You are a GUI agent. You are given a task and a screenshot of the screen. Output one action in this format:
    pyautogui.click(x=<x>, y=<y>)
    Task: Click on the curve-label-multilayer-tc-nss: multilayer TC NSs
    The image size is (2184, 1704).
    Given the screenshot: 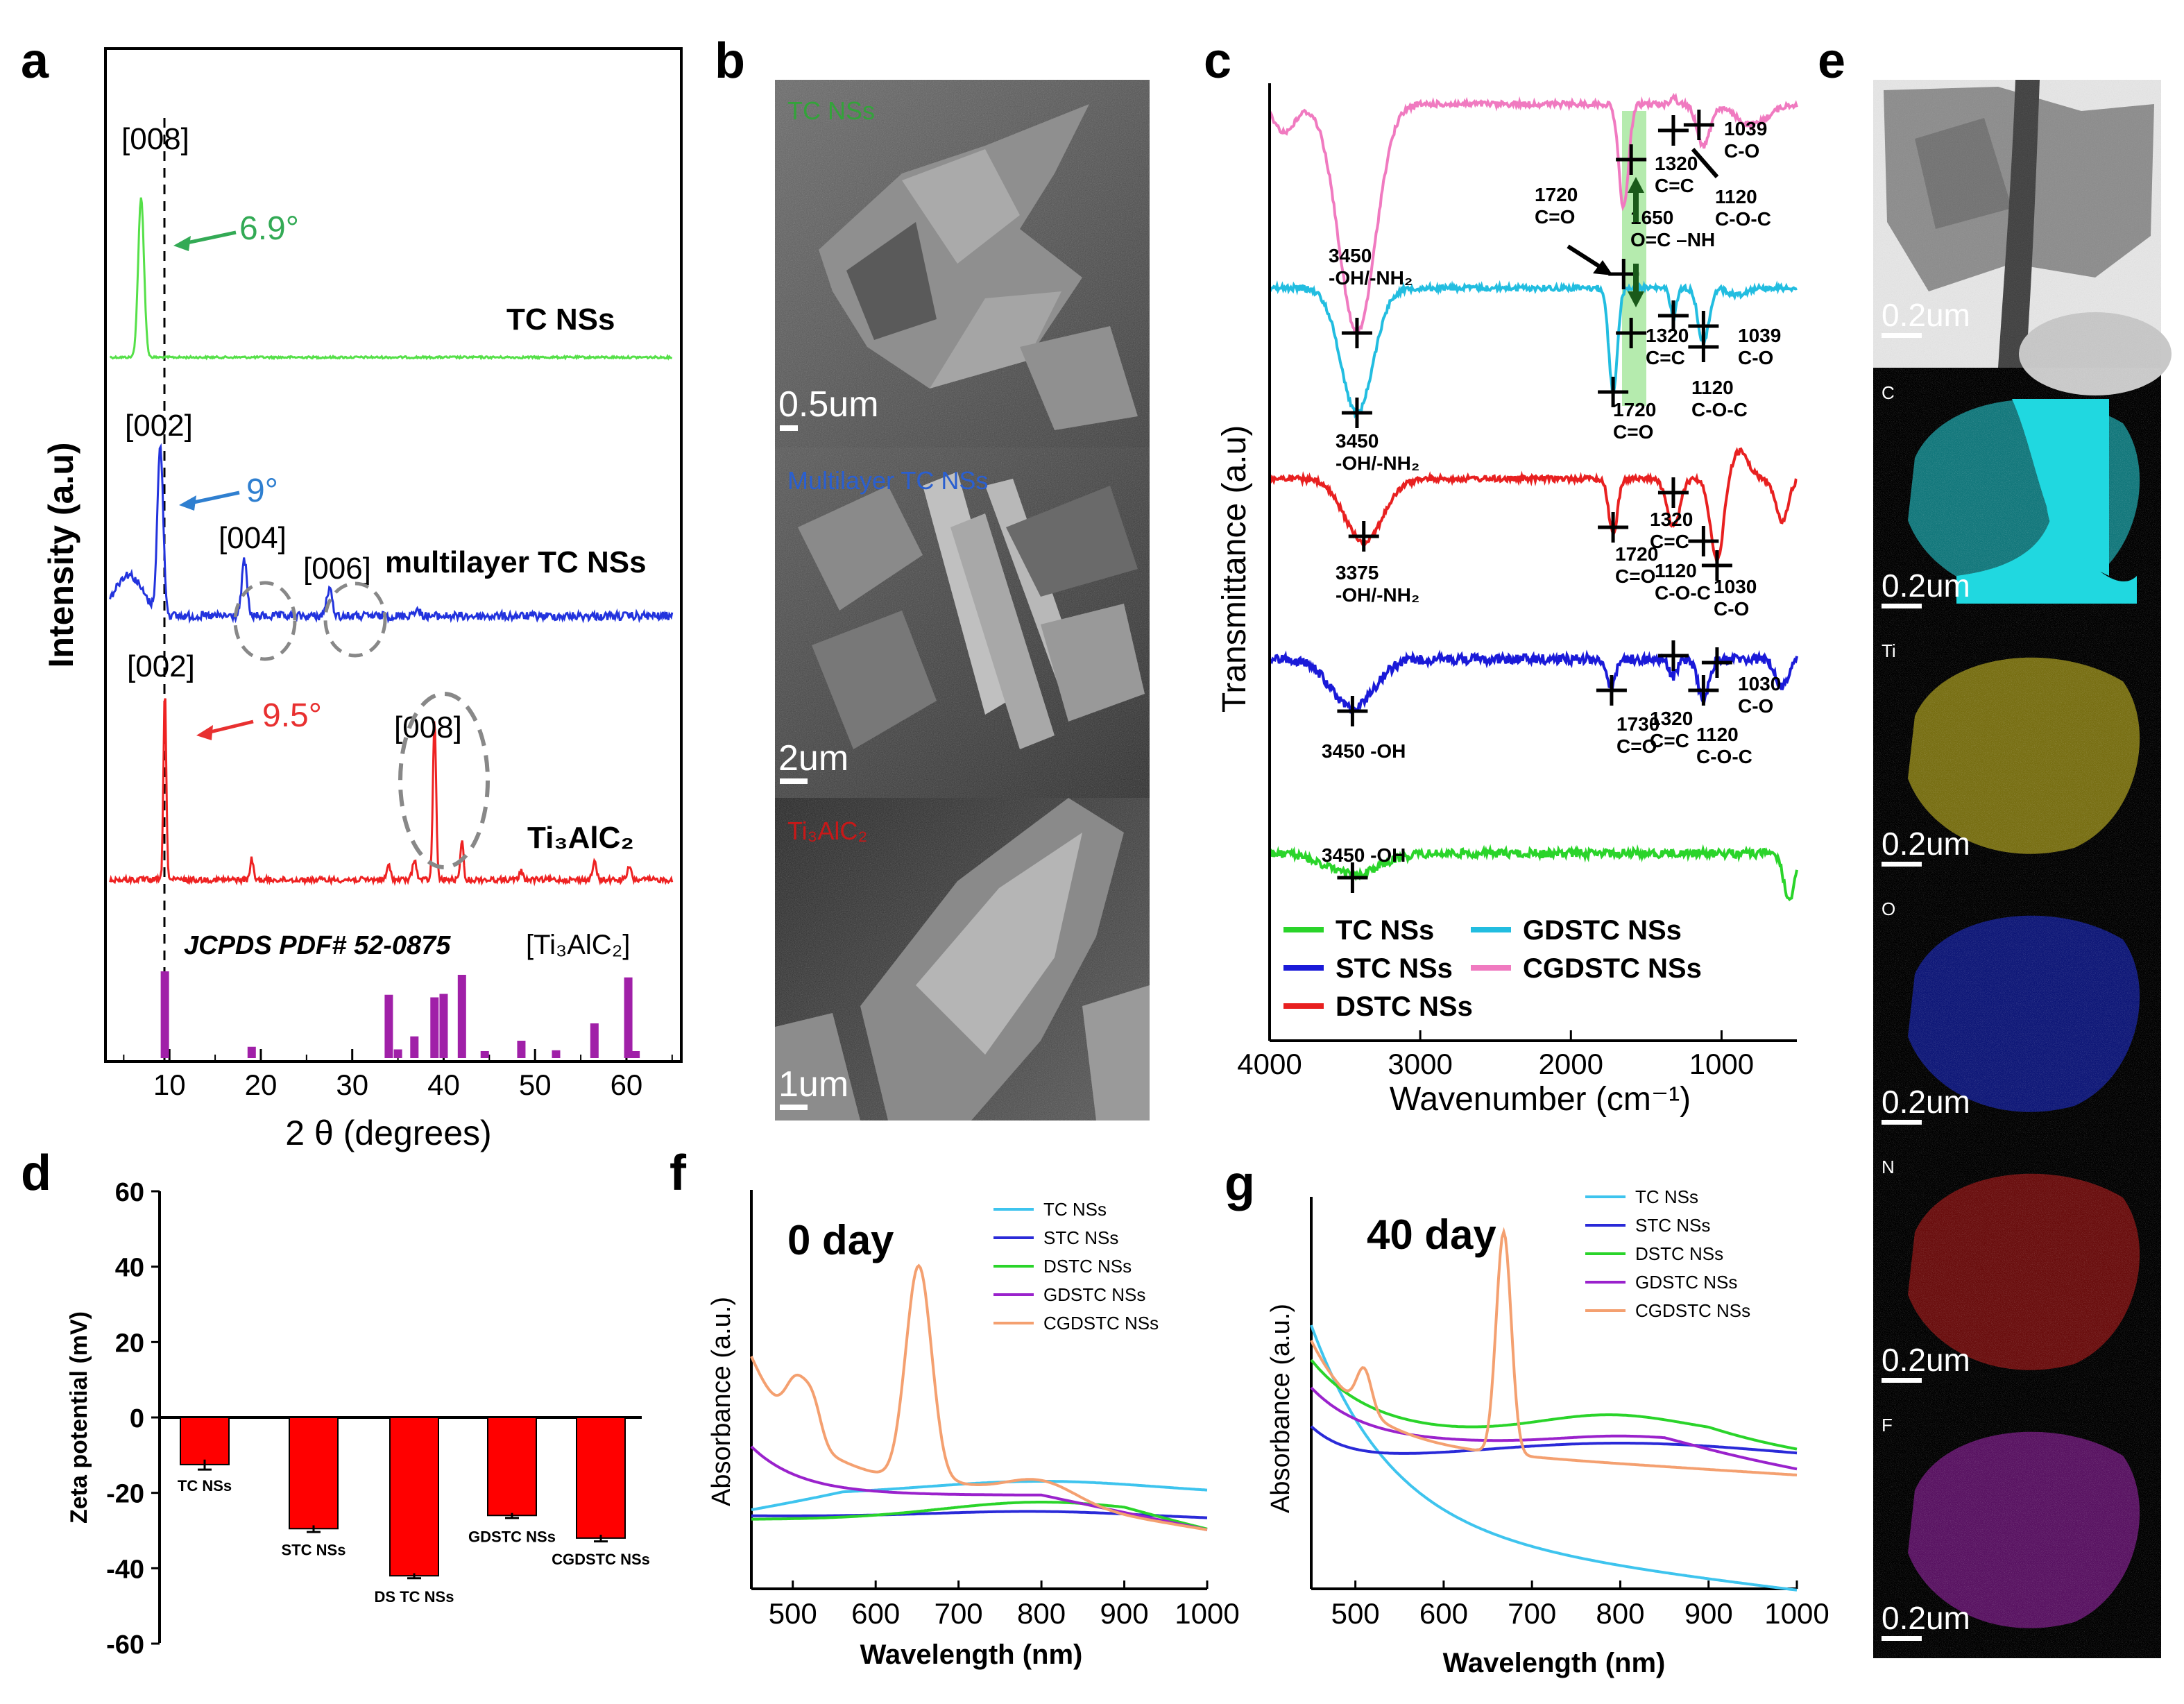 What is the action you would take?
    pyautogui.click(x=516, y=562)
    